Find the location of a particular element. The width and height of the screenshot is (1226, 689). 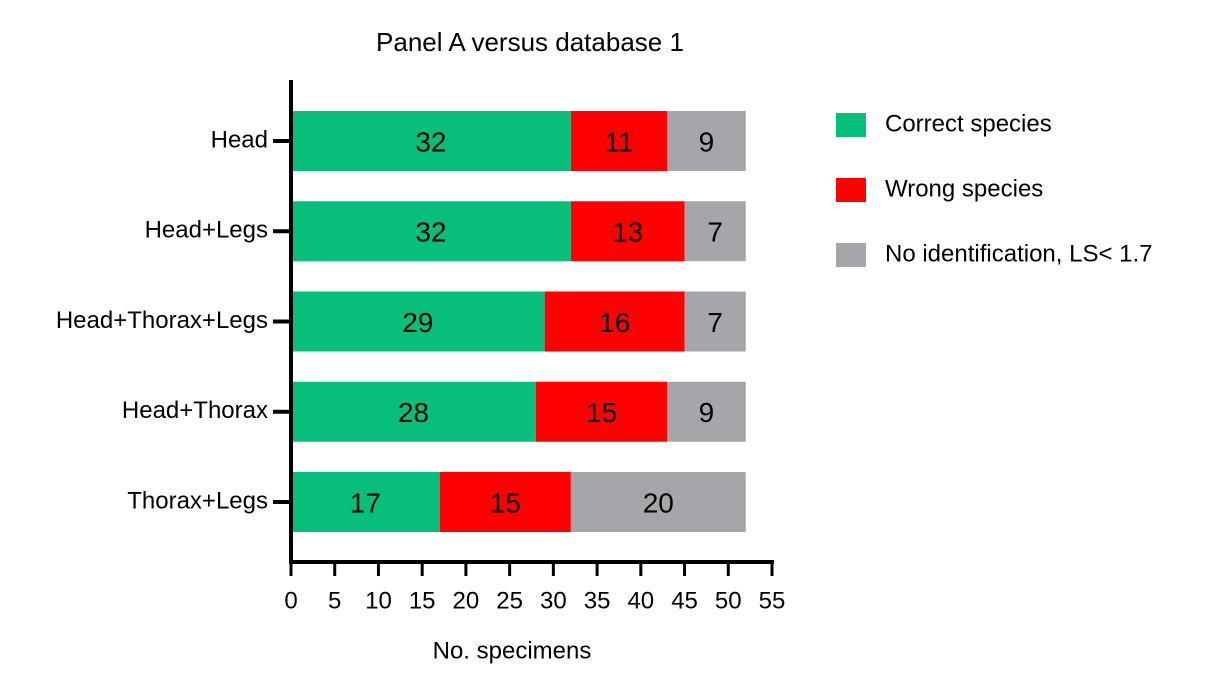

x-tick-label: 50 is located at coordinates (728, 600).